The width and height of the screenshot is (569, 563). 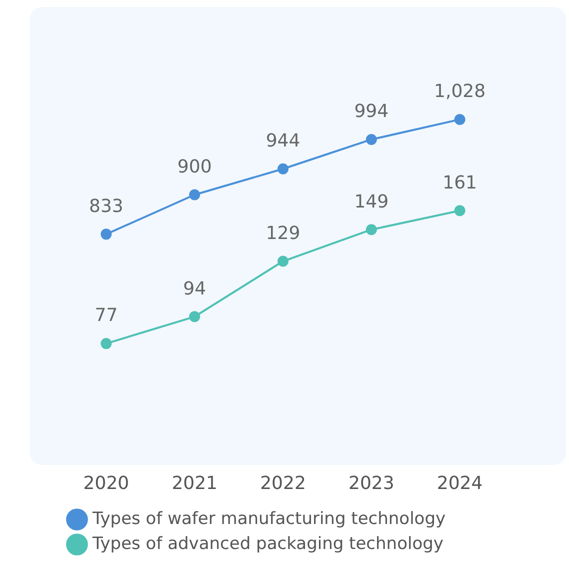 I want to click on x-tick-label: 2022, so click(x=283, y=483).